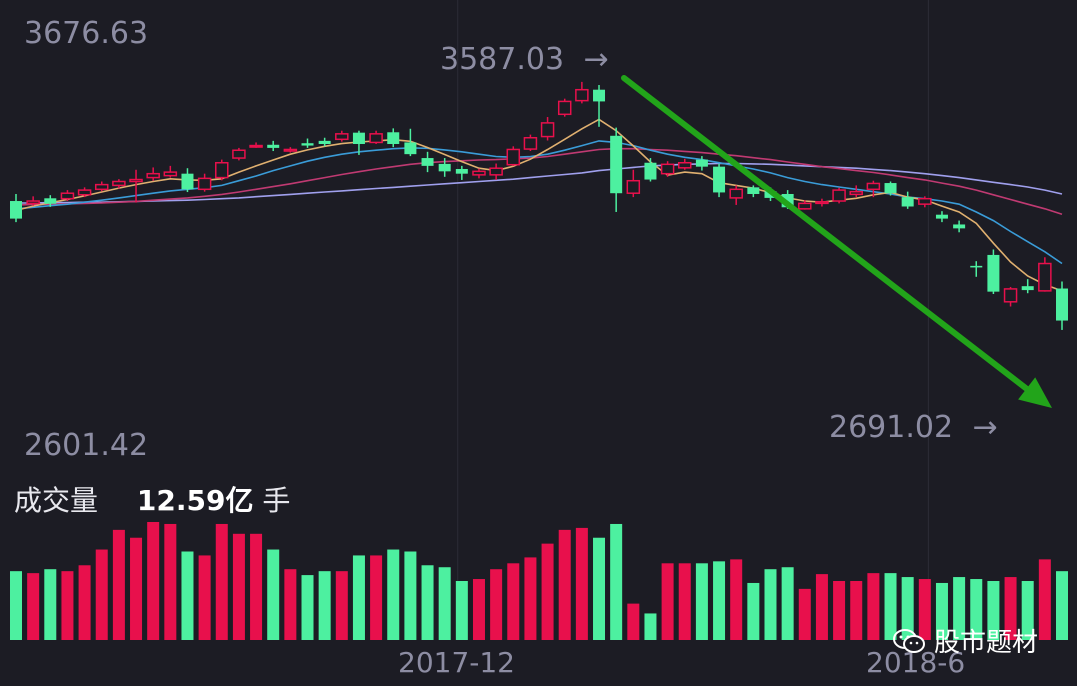  What do you see at coordinates (86, 33) in the screenshot?
I see `price-max-label: 3676.63` at bounding box center [86, 33].